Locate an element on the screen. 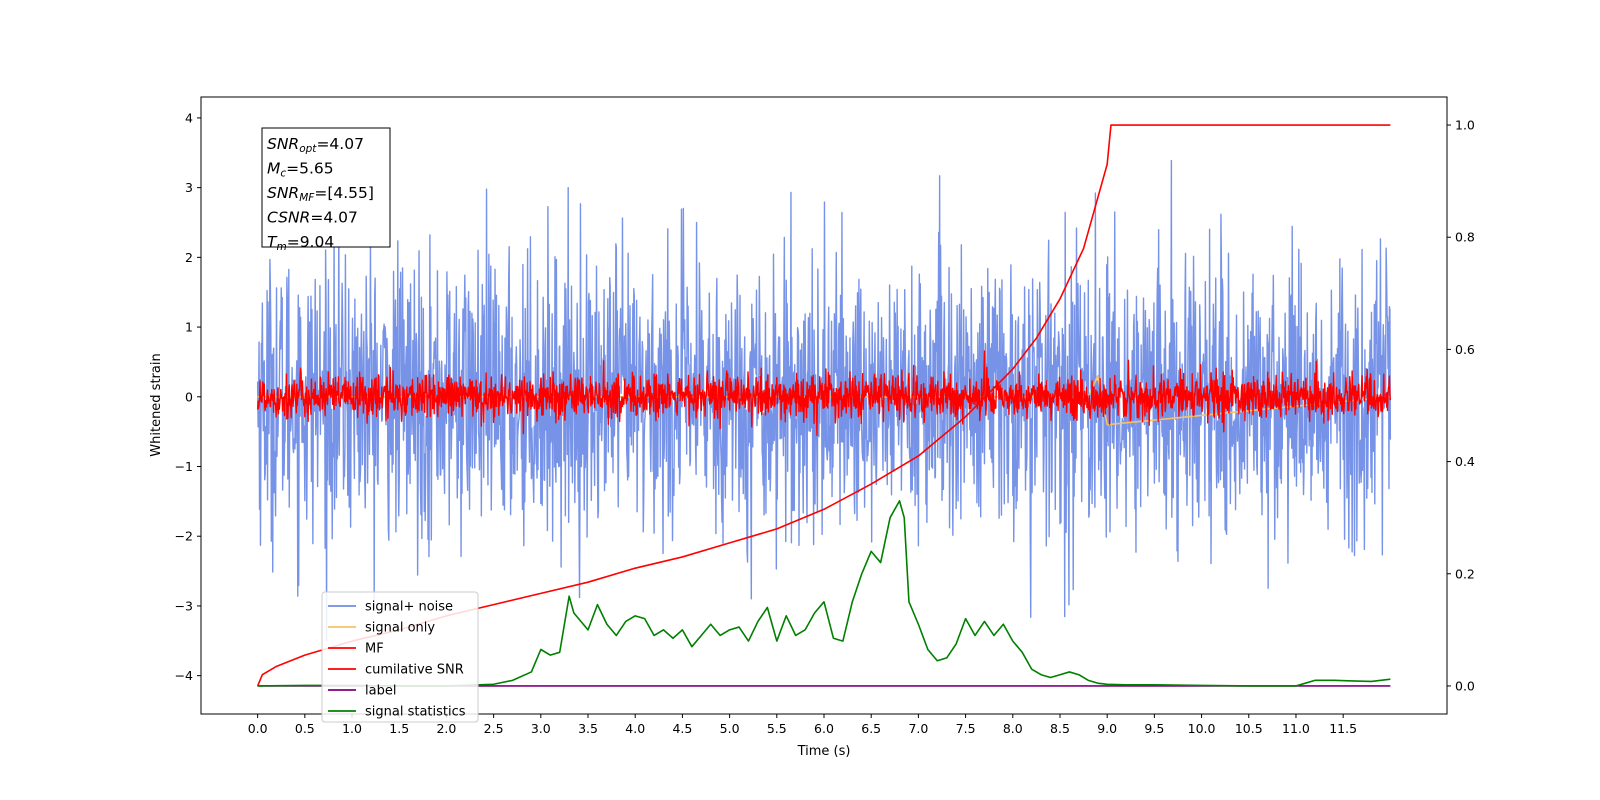 This screenshot has width=1600, height=800. y2-tick-label: 0.6 is located at coordinates (1465, 349).